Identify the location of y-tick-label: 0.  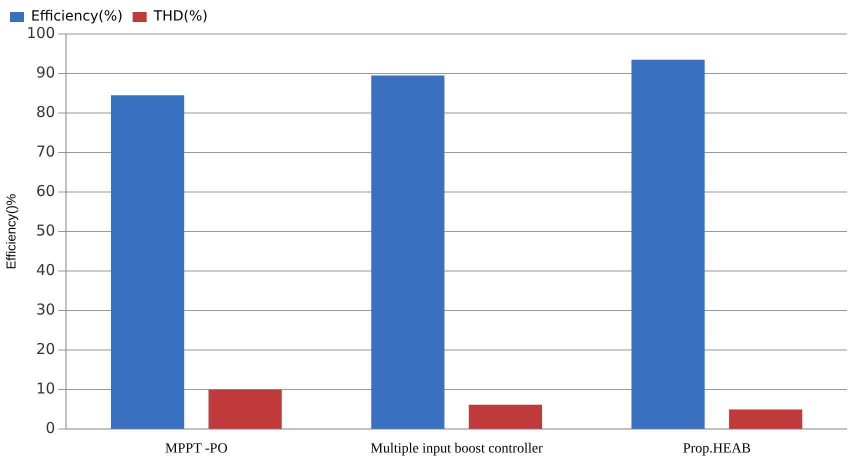
(51, 428).